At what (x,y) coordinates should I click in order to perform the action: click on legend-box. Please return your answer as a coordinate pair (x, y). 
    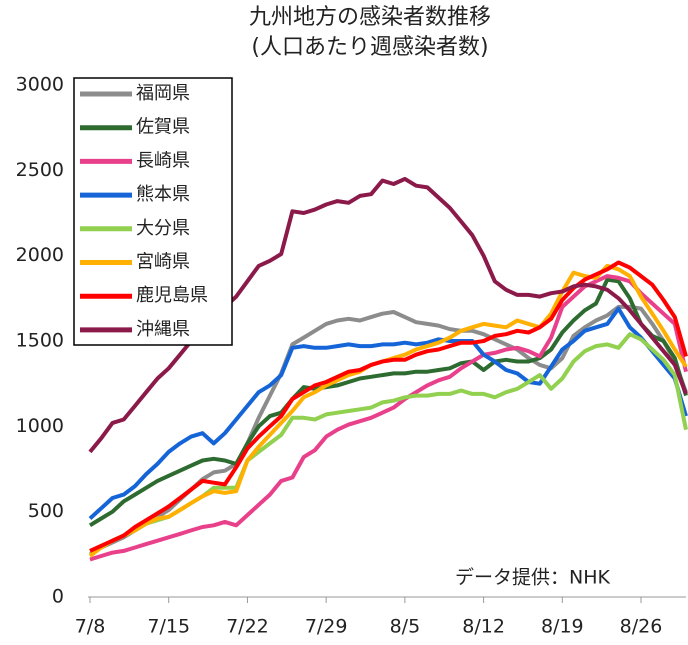
    Looking at the image, I should click on (153, 211).